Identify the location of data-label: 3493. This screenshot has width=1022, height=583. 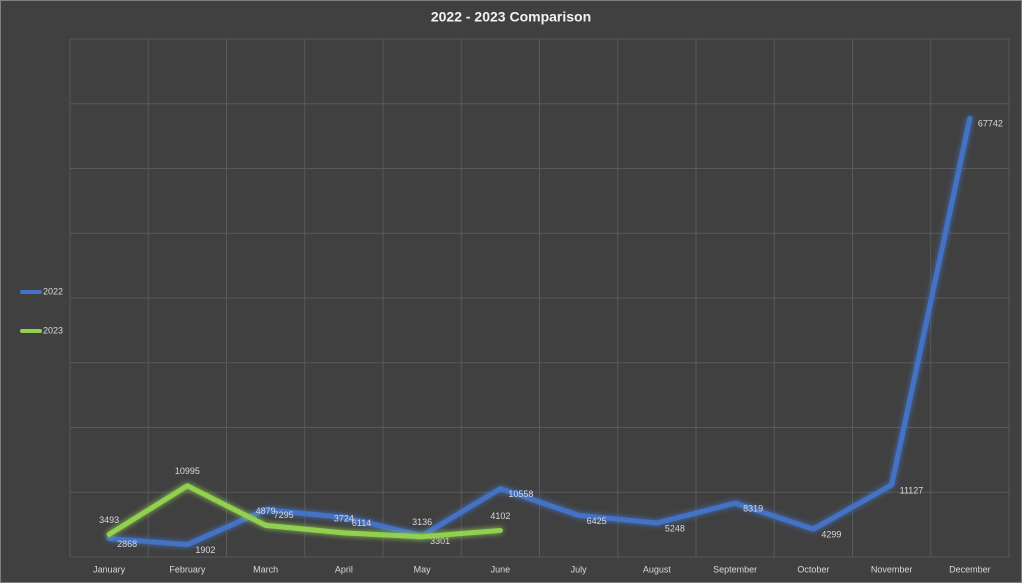
(109, 520).